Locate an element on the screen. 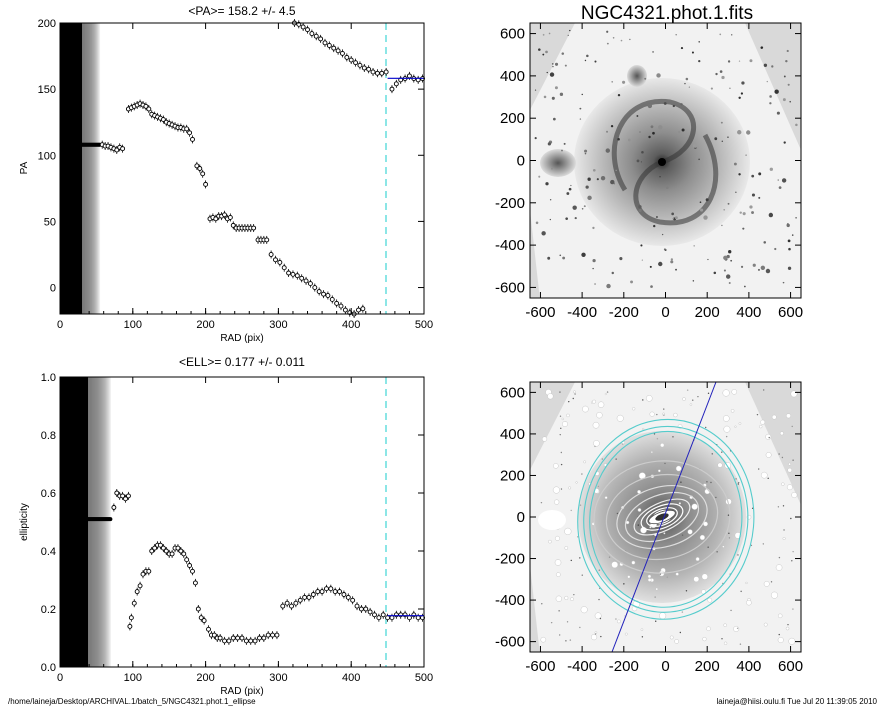  y-tick-label: 200 is located at coordinates (512, 118).